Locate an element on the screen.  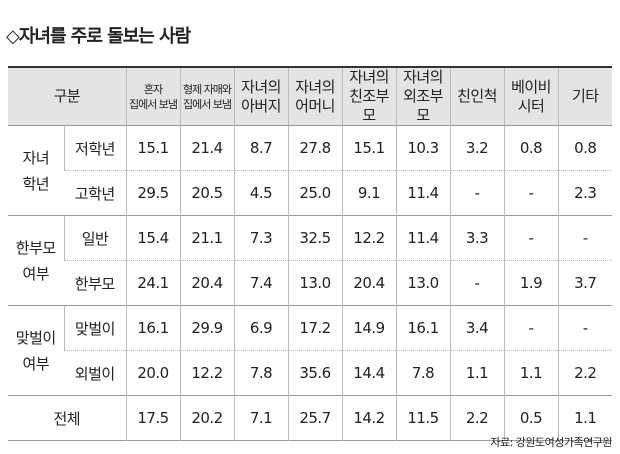
cell: 35.6 is located at coordinates (315, 373).